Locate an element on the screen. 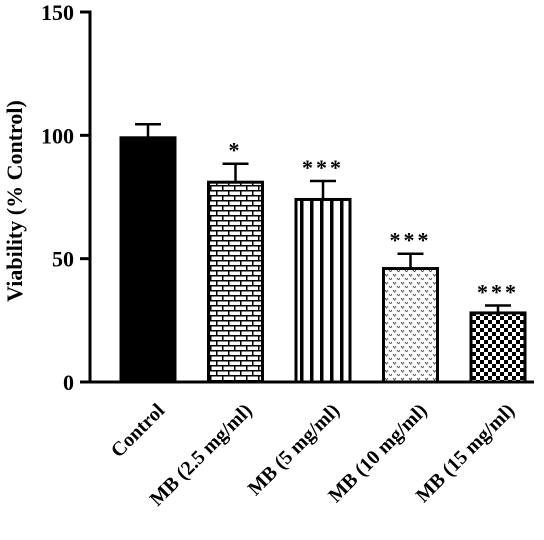 Image resolution: width=544 pixels, height=540 pixels. y-tick-label: 0 is located at coordinates (68, 382).